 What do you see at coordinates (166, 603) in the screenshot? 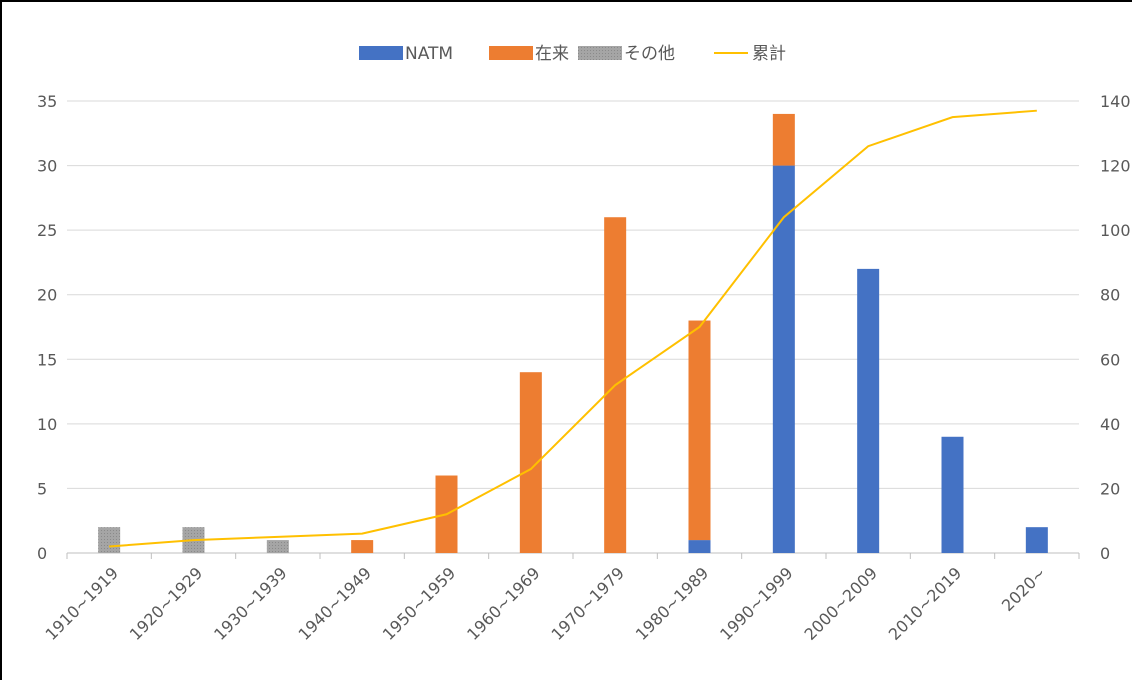
I see `x-tick-label: 1920~1929` at bounding box center [166, 603].